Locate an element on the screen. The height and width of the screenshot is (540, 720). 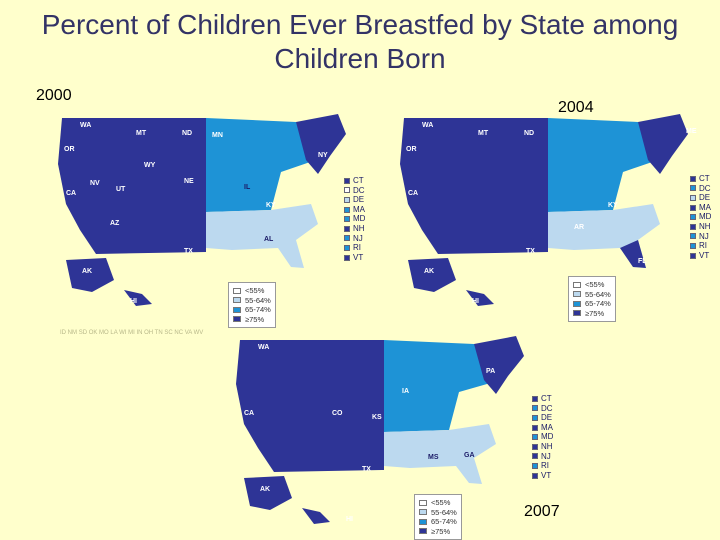
state-label: WY is located at coordinates (150, 165).